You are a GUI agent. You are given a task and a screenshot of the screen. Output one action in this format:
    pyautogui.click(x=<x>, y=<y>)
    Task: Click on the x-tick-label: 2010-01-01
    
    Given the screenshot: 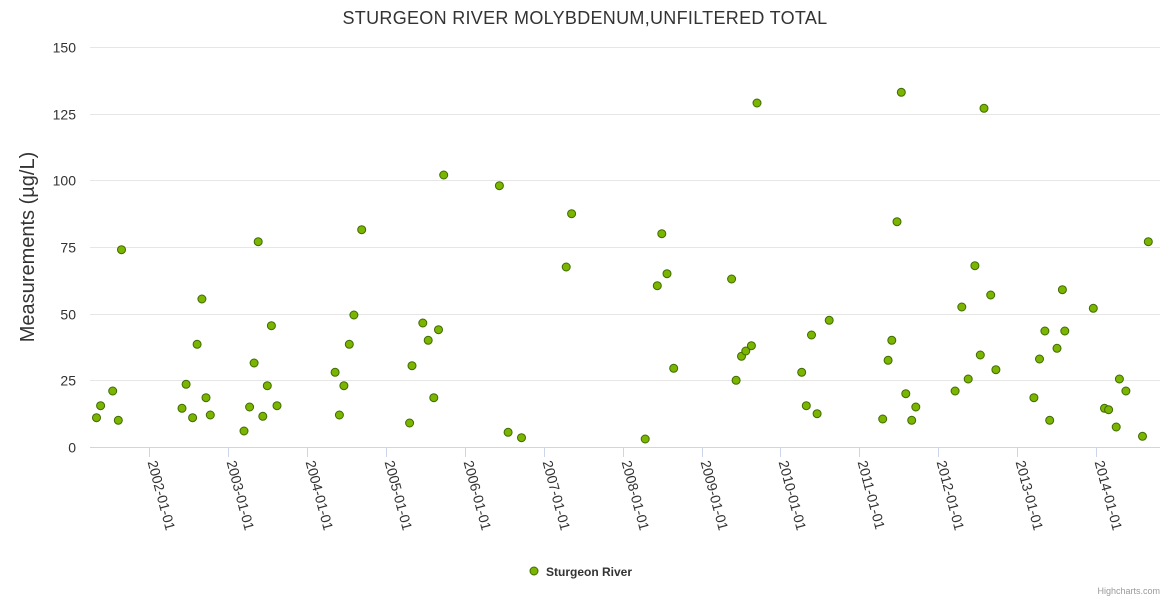 What is the action you would take?
    pyautogui.click(x=793, y=496)
    